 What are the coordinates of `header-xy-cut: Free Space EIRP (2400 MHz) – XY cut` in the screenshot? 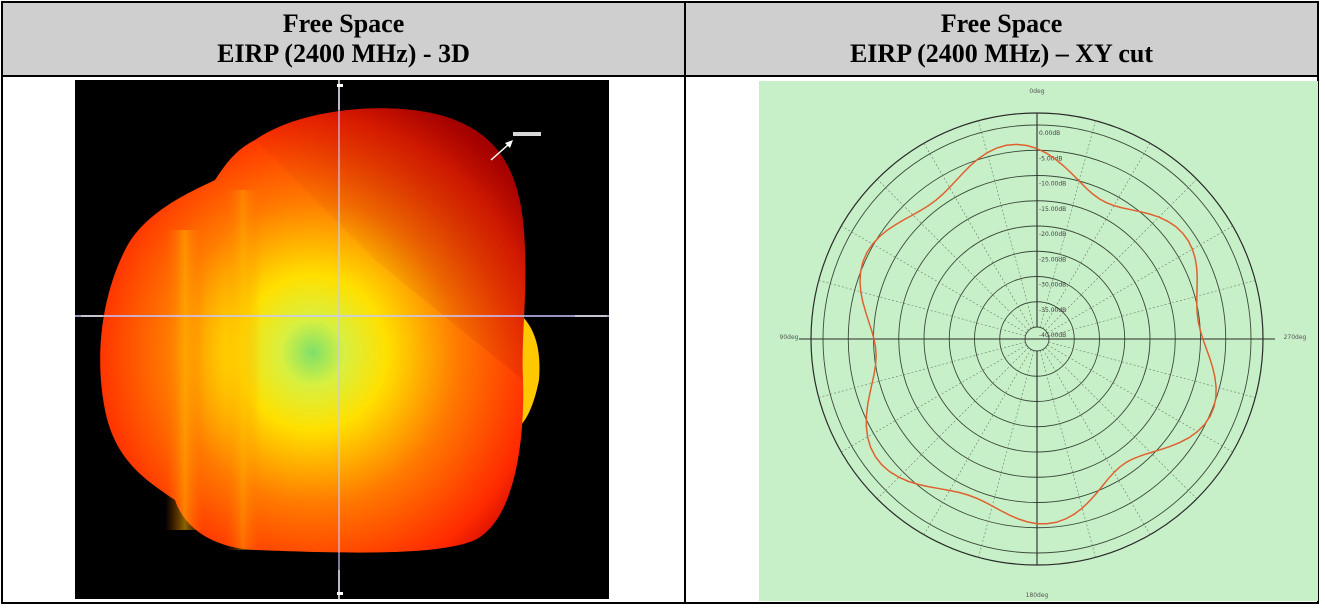 It's located at (1001, 39).